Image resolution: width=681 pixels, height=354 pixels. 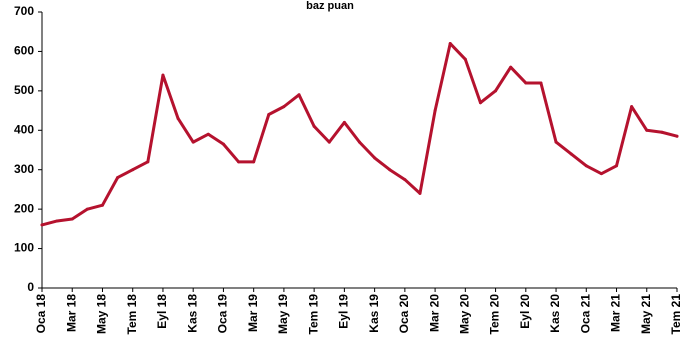 What do you see at coordinates (24, 149) in the screenshot?
I see `y-axis-tick-labels: 0 100 200 300 400 500 600 700` at bounding box center [24, 149].